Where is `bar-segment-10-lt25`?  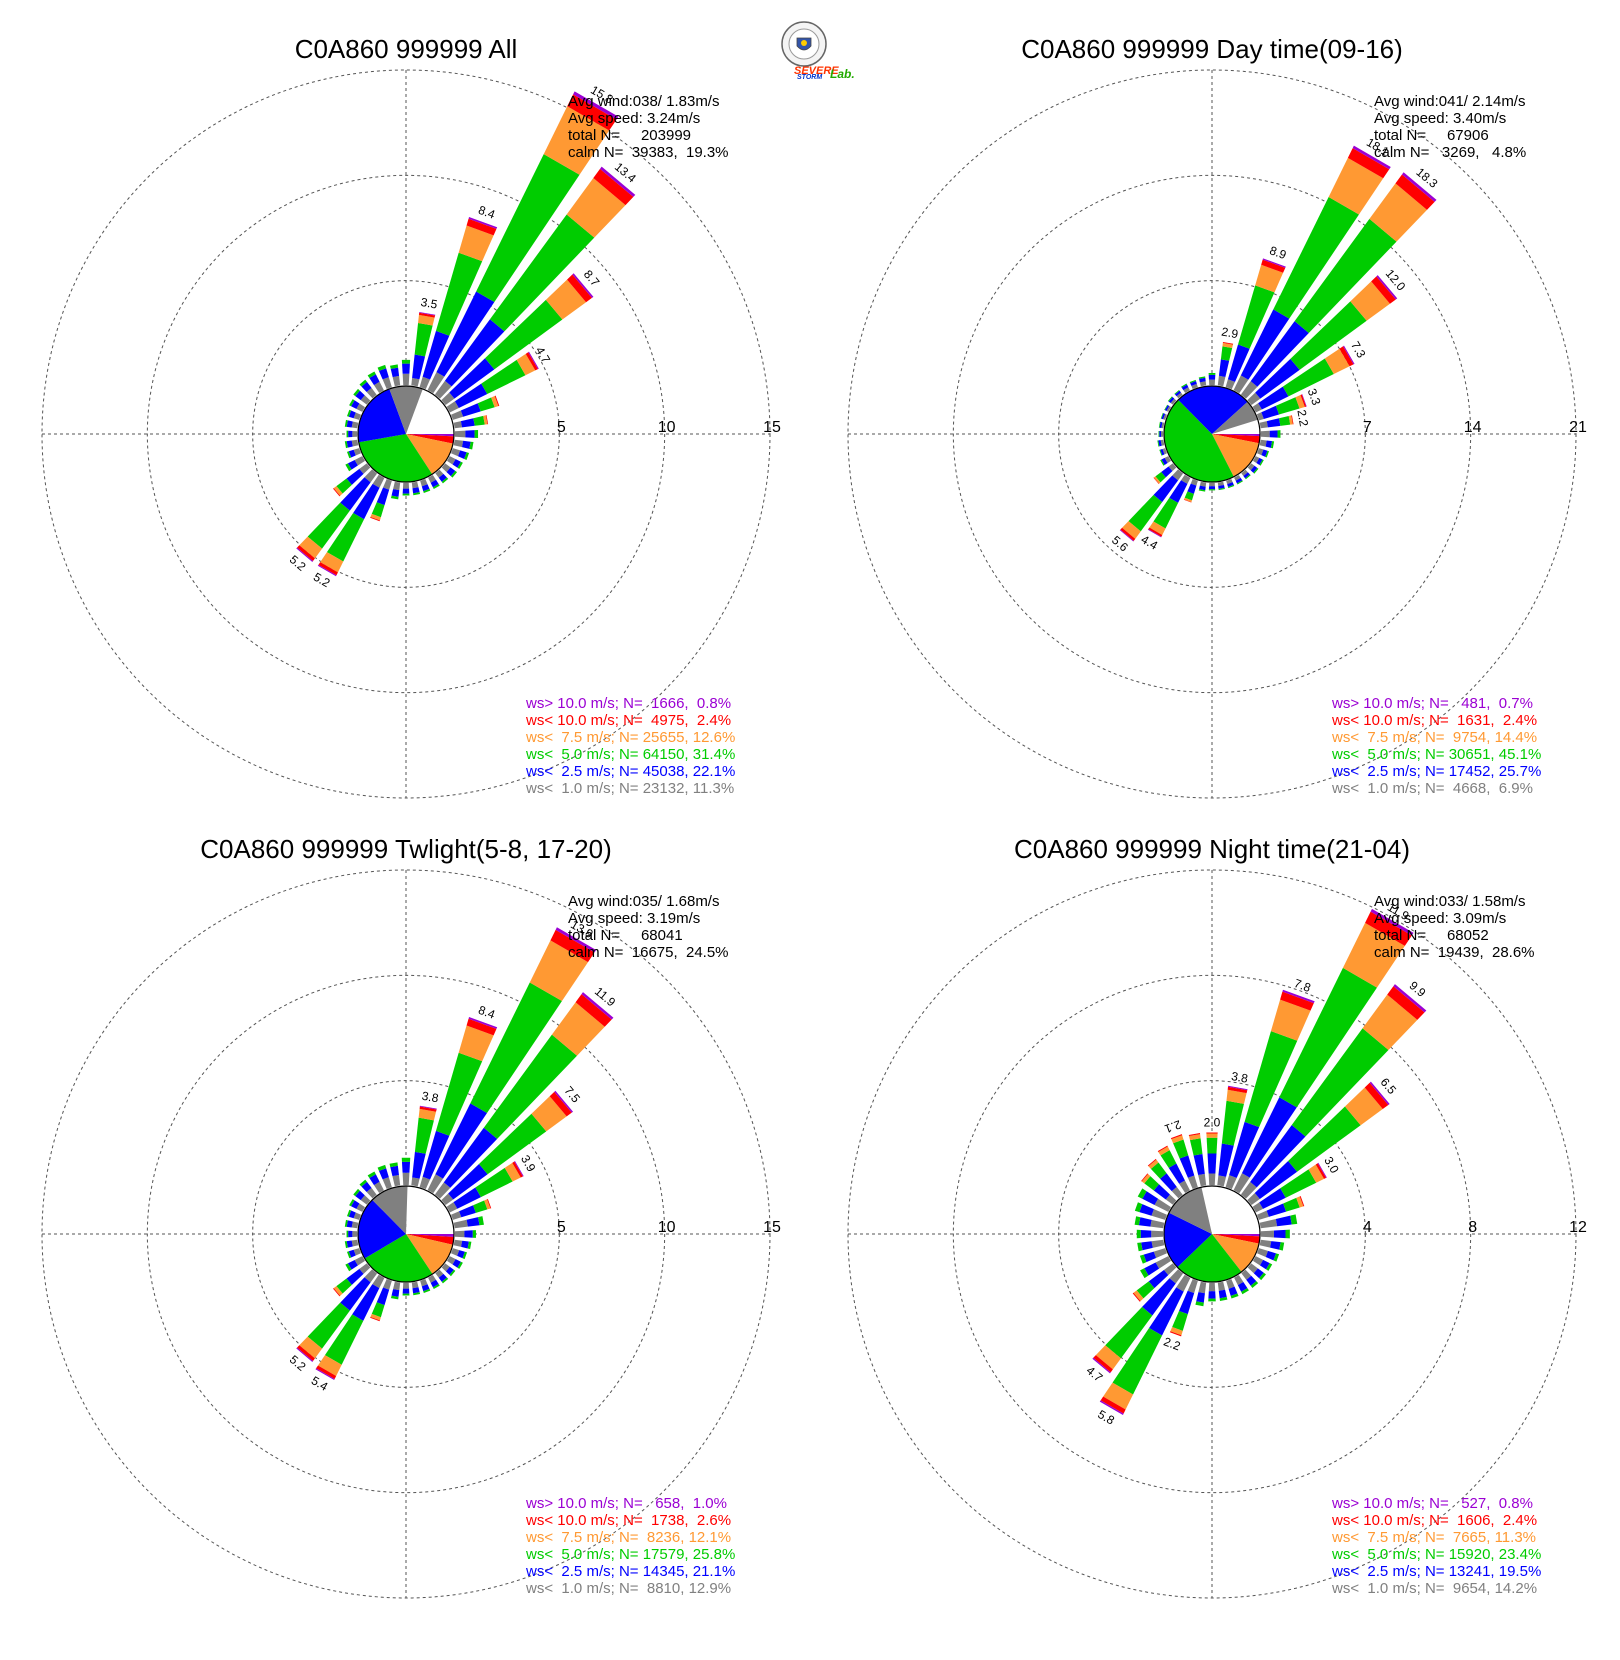 bar-segment-10-lt25 is located at coordinates (419, 367).